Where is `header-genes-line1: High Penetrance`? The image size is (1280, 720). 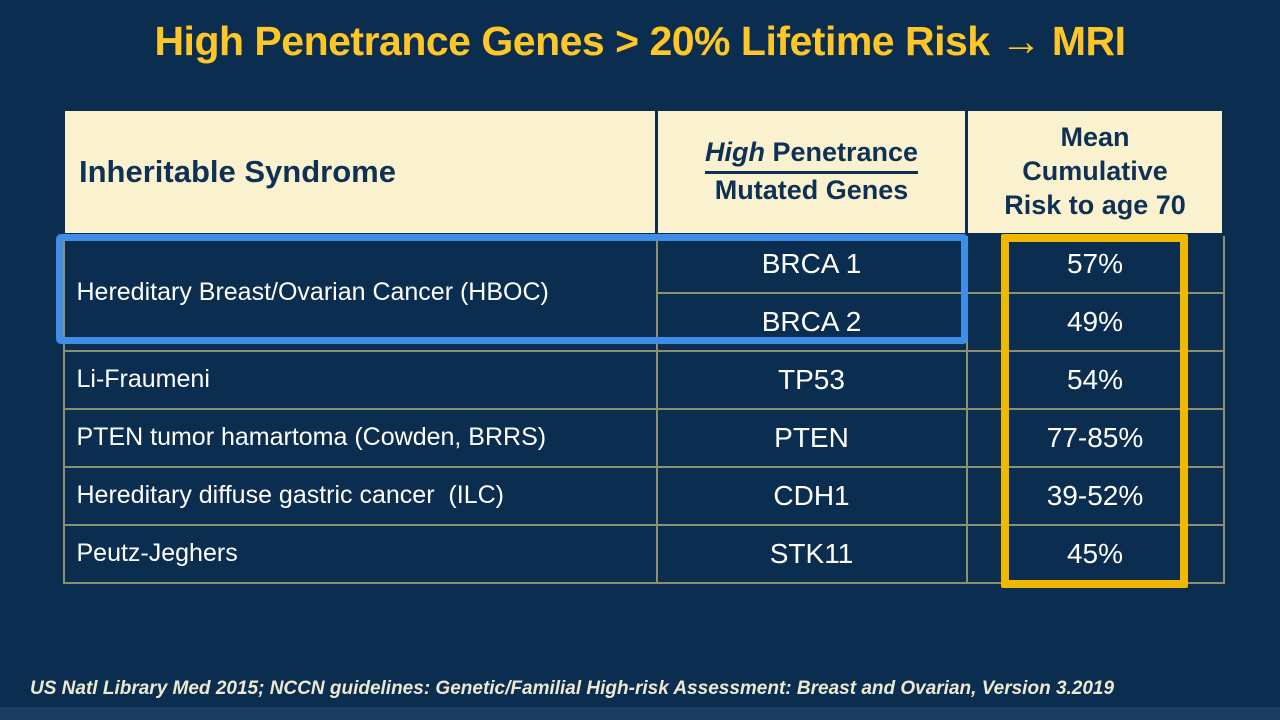 header-genes-line1: High Penetrance is located at coordinates (811, 155).